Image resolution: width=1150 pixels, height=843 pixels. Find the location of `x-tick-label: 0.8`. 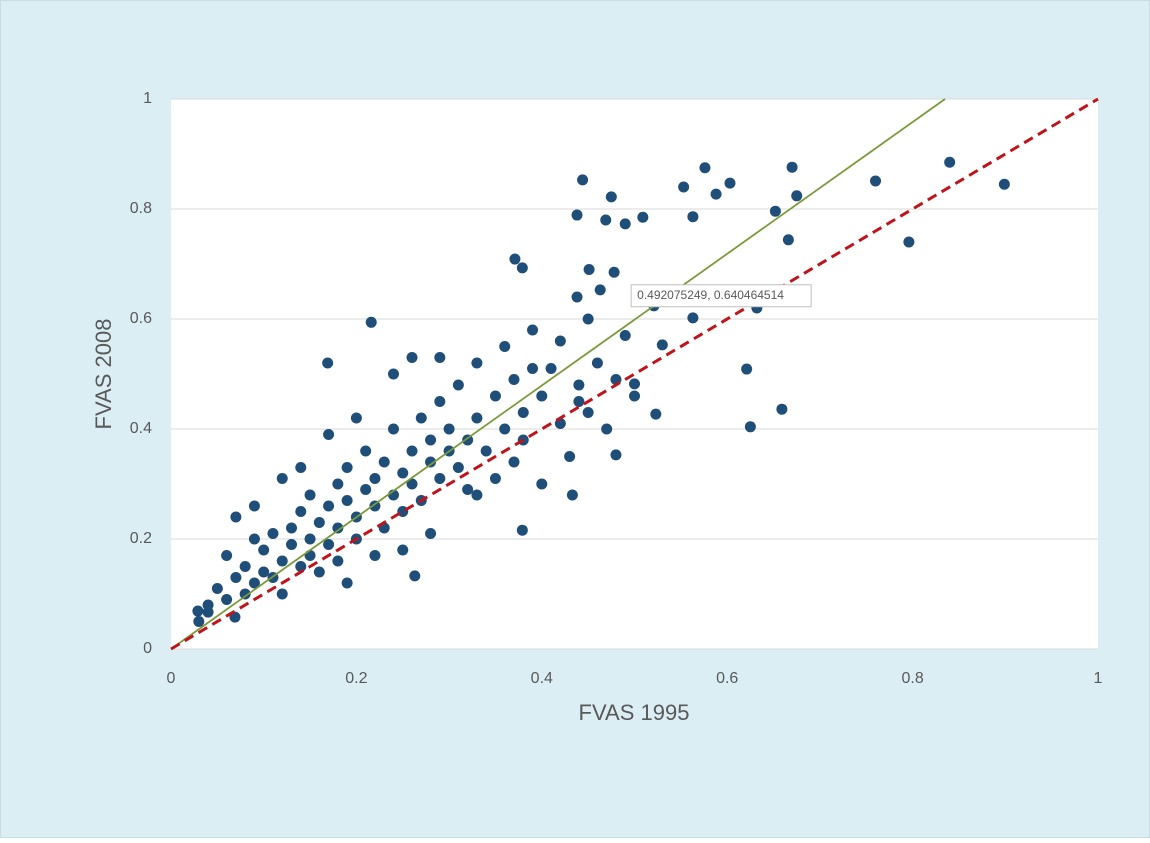

x-tick-label: 0.8 is located at coordinates (912, 678).